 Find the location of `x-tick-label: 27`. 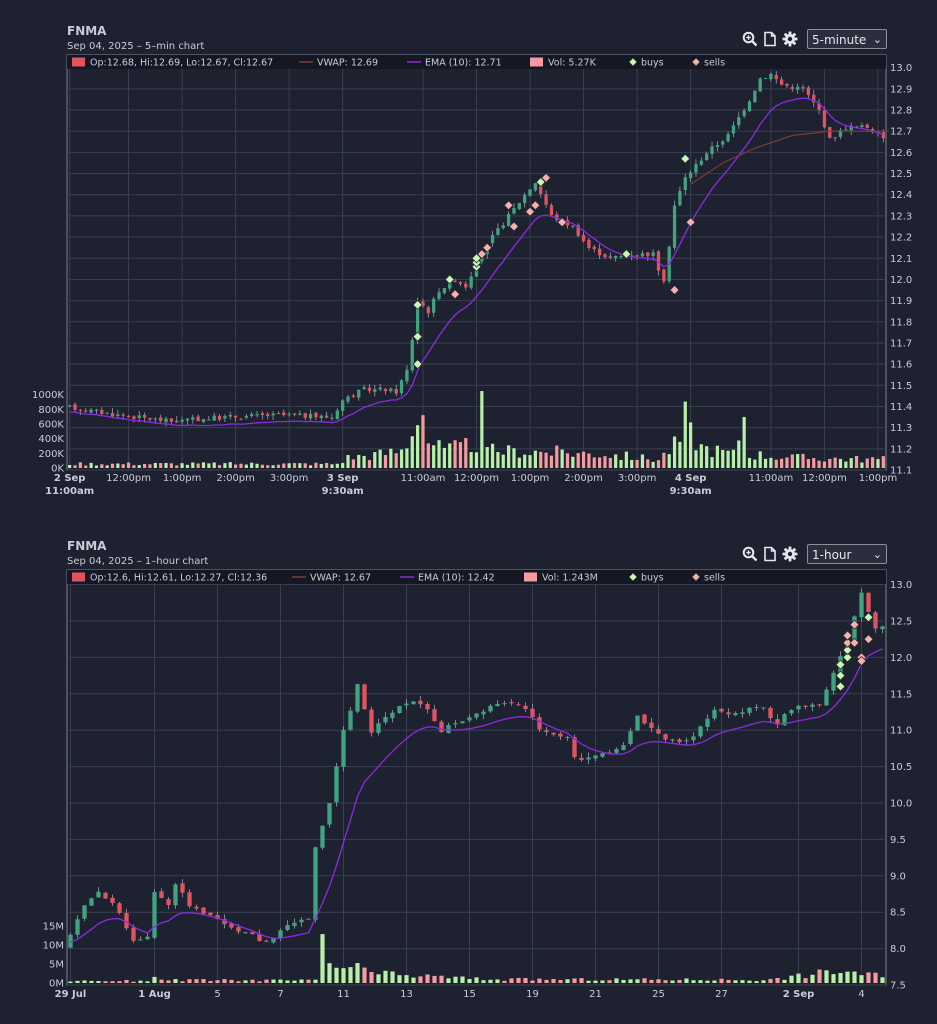

x-tick-label: 27 is located at coordinates (721, 994).